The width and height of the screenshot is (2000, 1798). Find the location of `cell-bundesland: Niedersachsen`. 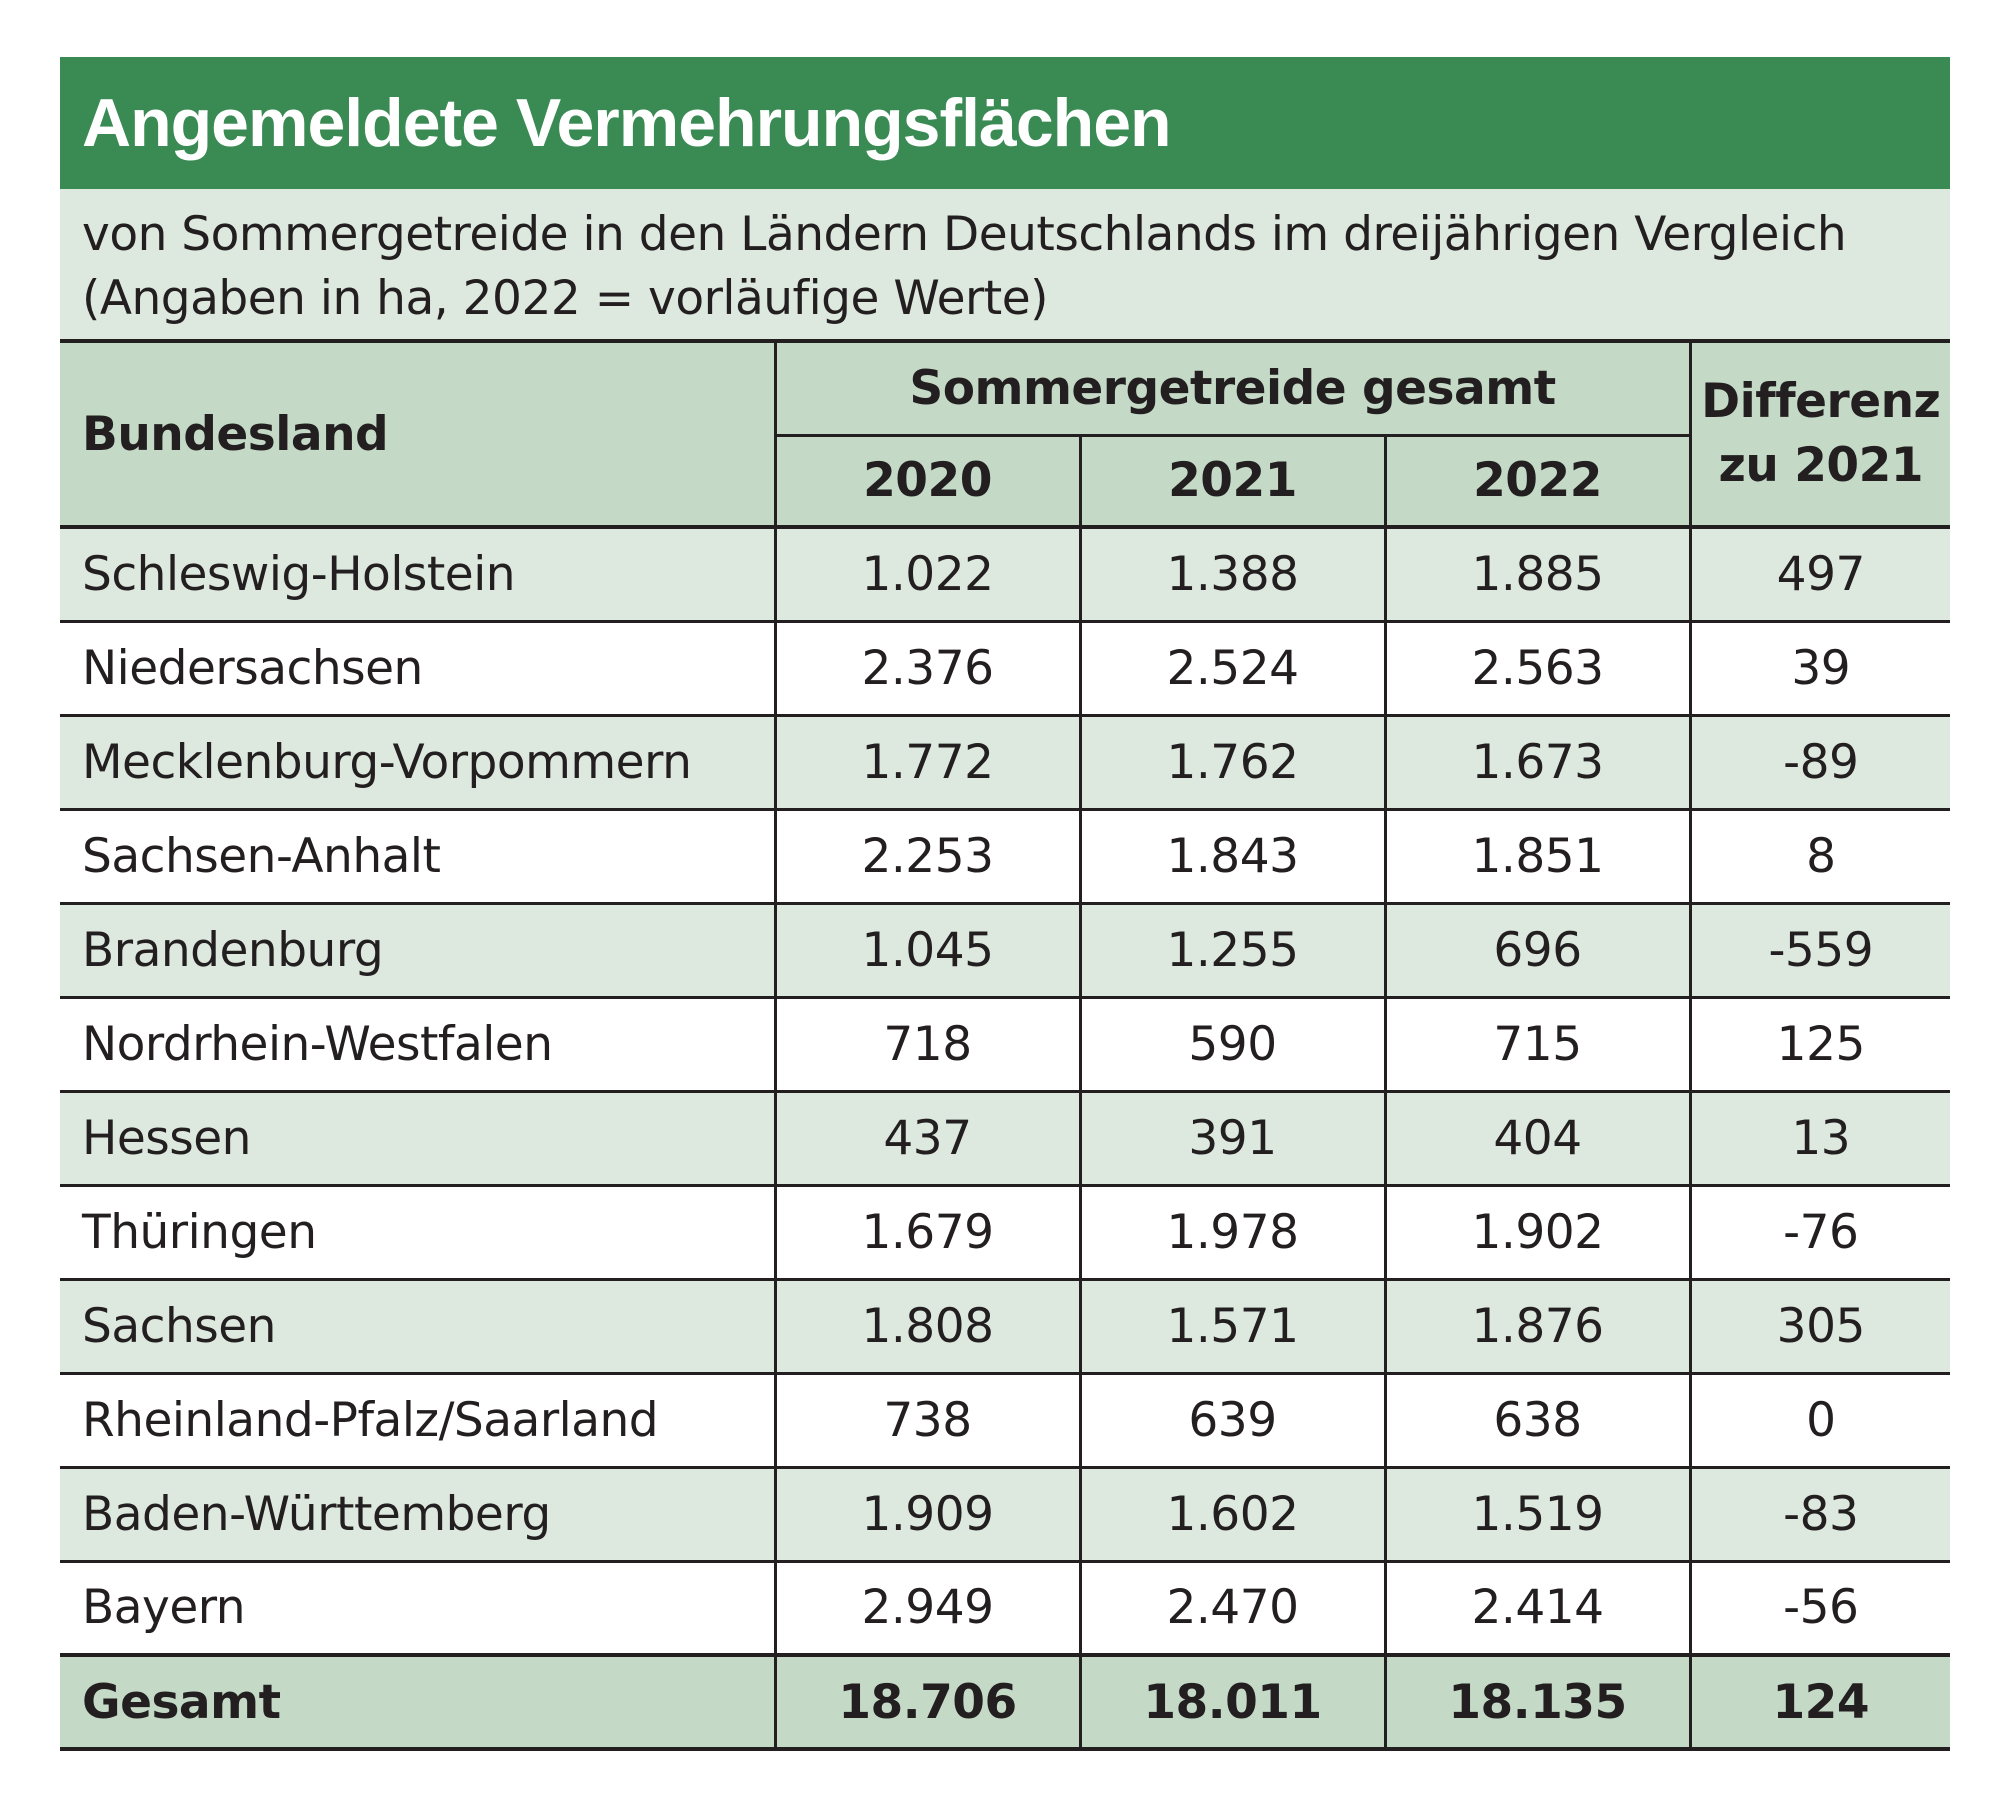

cell-bundesland: Niedersachsen is located at coordinates (418, 669).